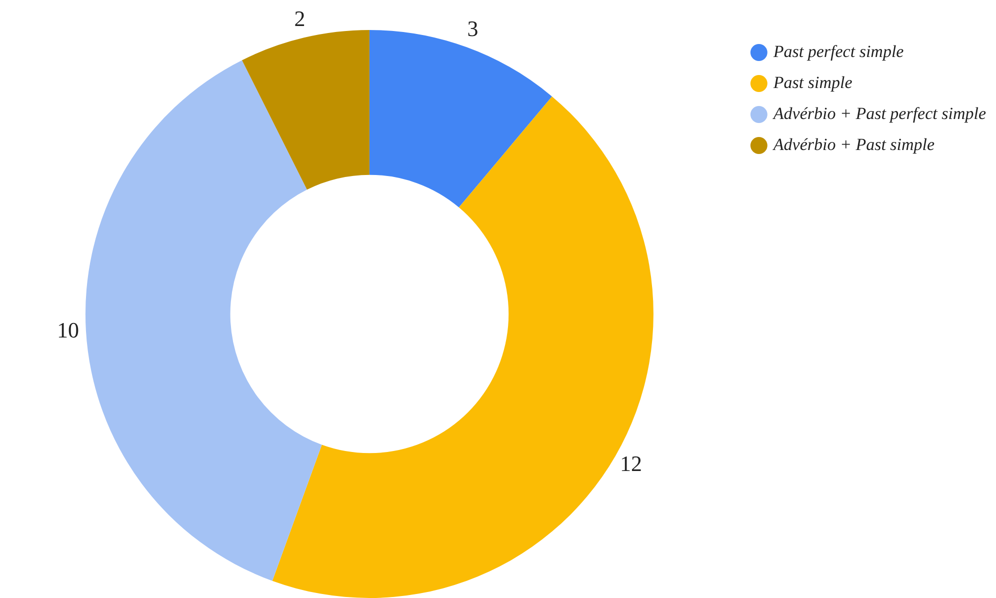  Describe the element at coordinates (300, 18) in the screenshot. I see `data-label: 2` at that location.